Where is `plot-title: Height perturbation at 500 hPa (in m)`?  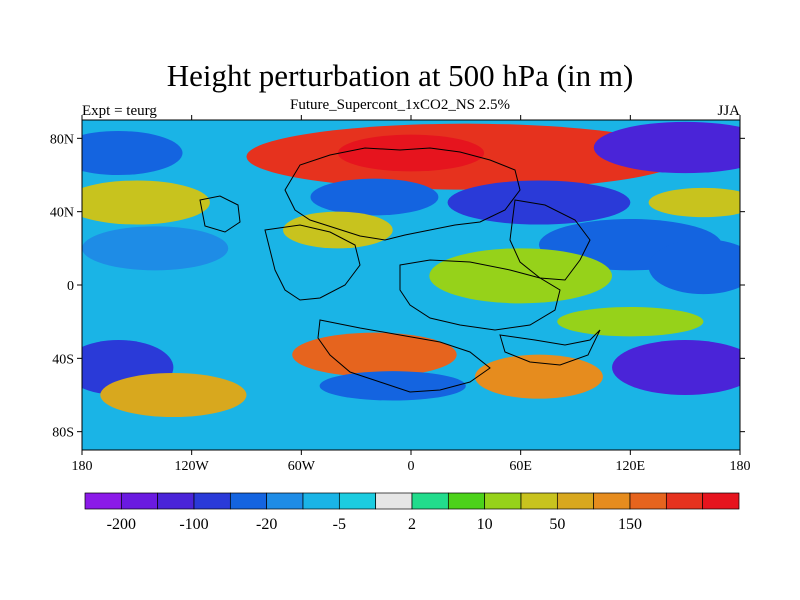
plot-title: Height perturbation at 500 hPa (in m) is located at coordinates (400, 75).